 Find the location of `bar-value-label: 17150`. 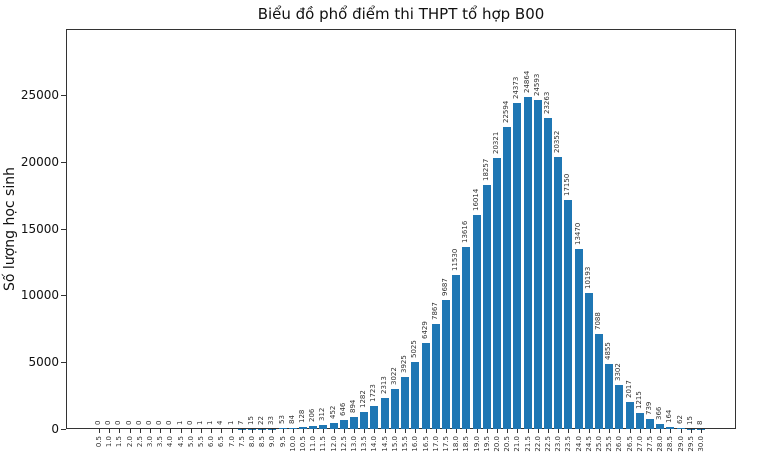

bar-value-label: 17150 is located at coordinates (567, 184).